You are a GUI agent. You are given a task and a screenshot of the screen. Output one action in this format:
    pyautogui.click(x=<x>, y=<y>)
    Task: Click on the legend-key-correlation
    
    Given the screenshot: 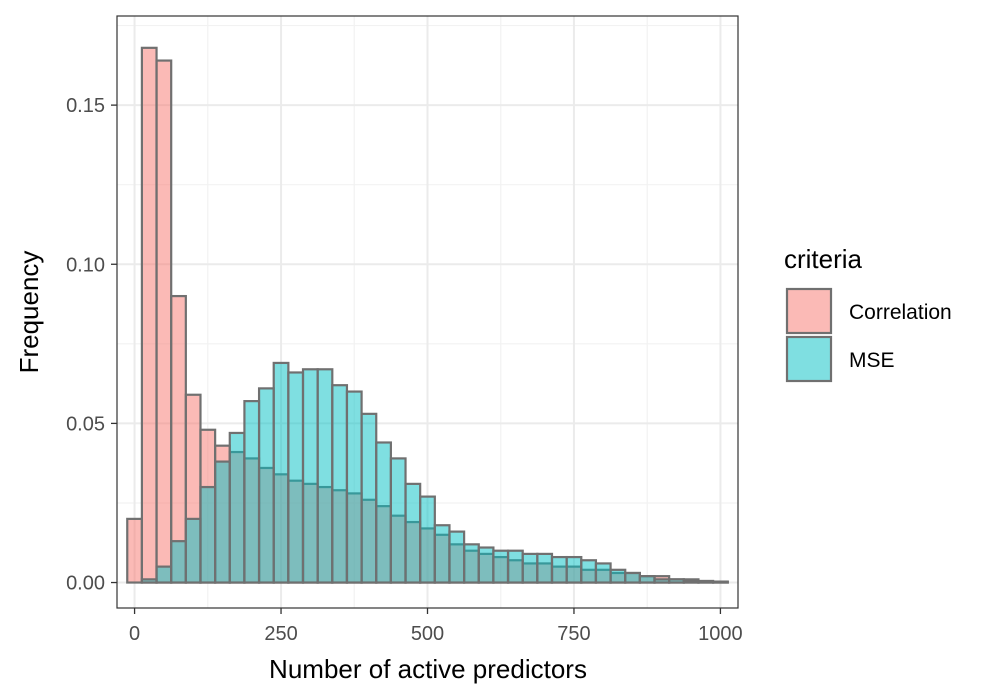 What is the action you would take?
    pyautogui.click(x=809, y=311)
    